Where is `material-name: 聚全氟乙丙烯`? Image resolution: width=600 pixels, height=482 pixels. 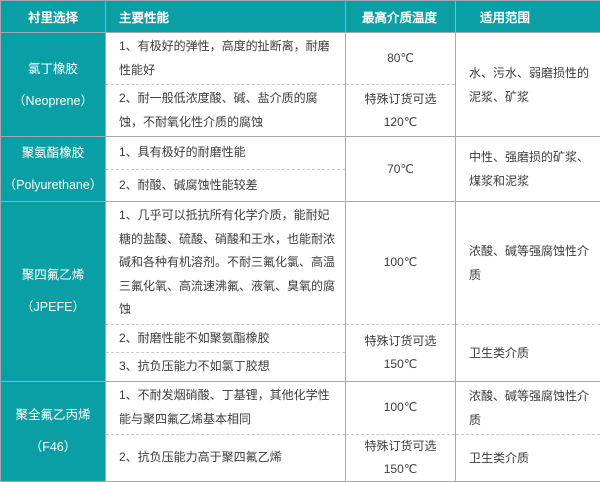 material-name: 聚全氟乙丙烯 is located at coordinates (53, 415).